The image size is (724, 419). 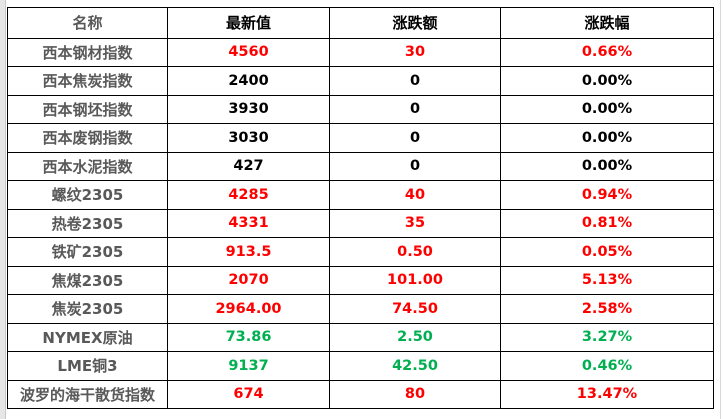 What do you see at coordinates (607, 309) in the screenshot?
I see `pct-cell: 2.58%` at bounding box center [607, 309].